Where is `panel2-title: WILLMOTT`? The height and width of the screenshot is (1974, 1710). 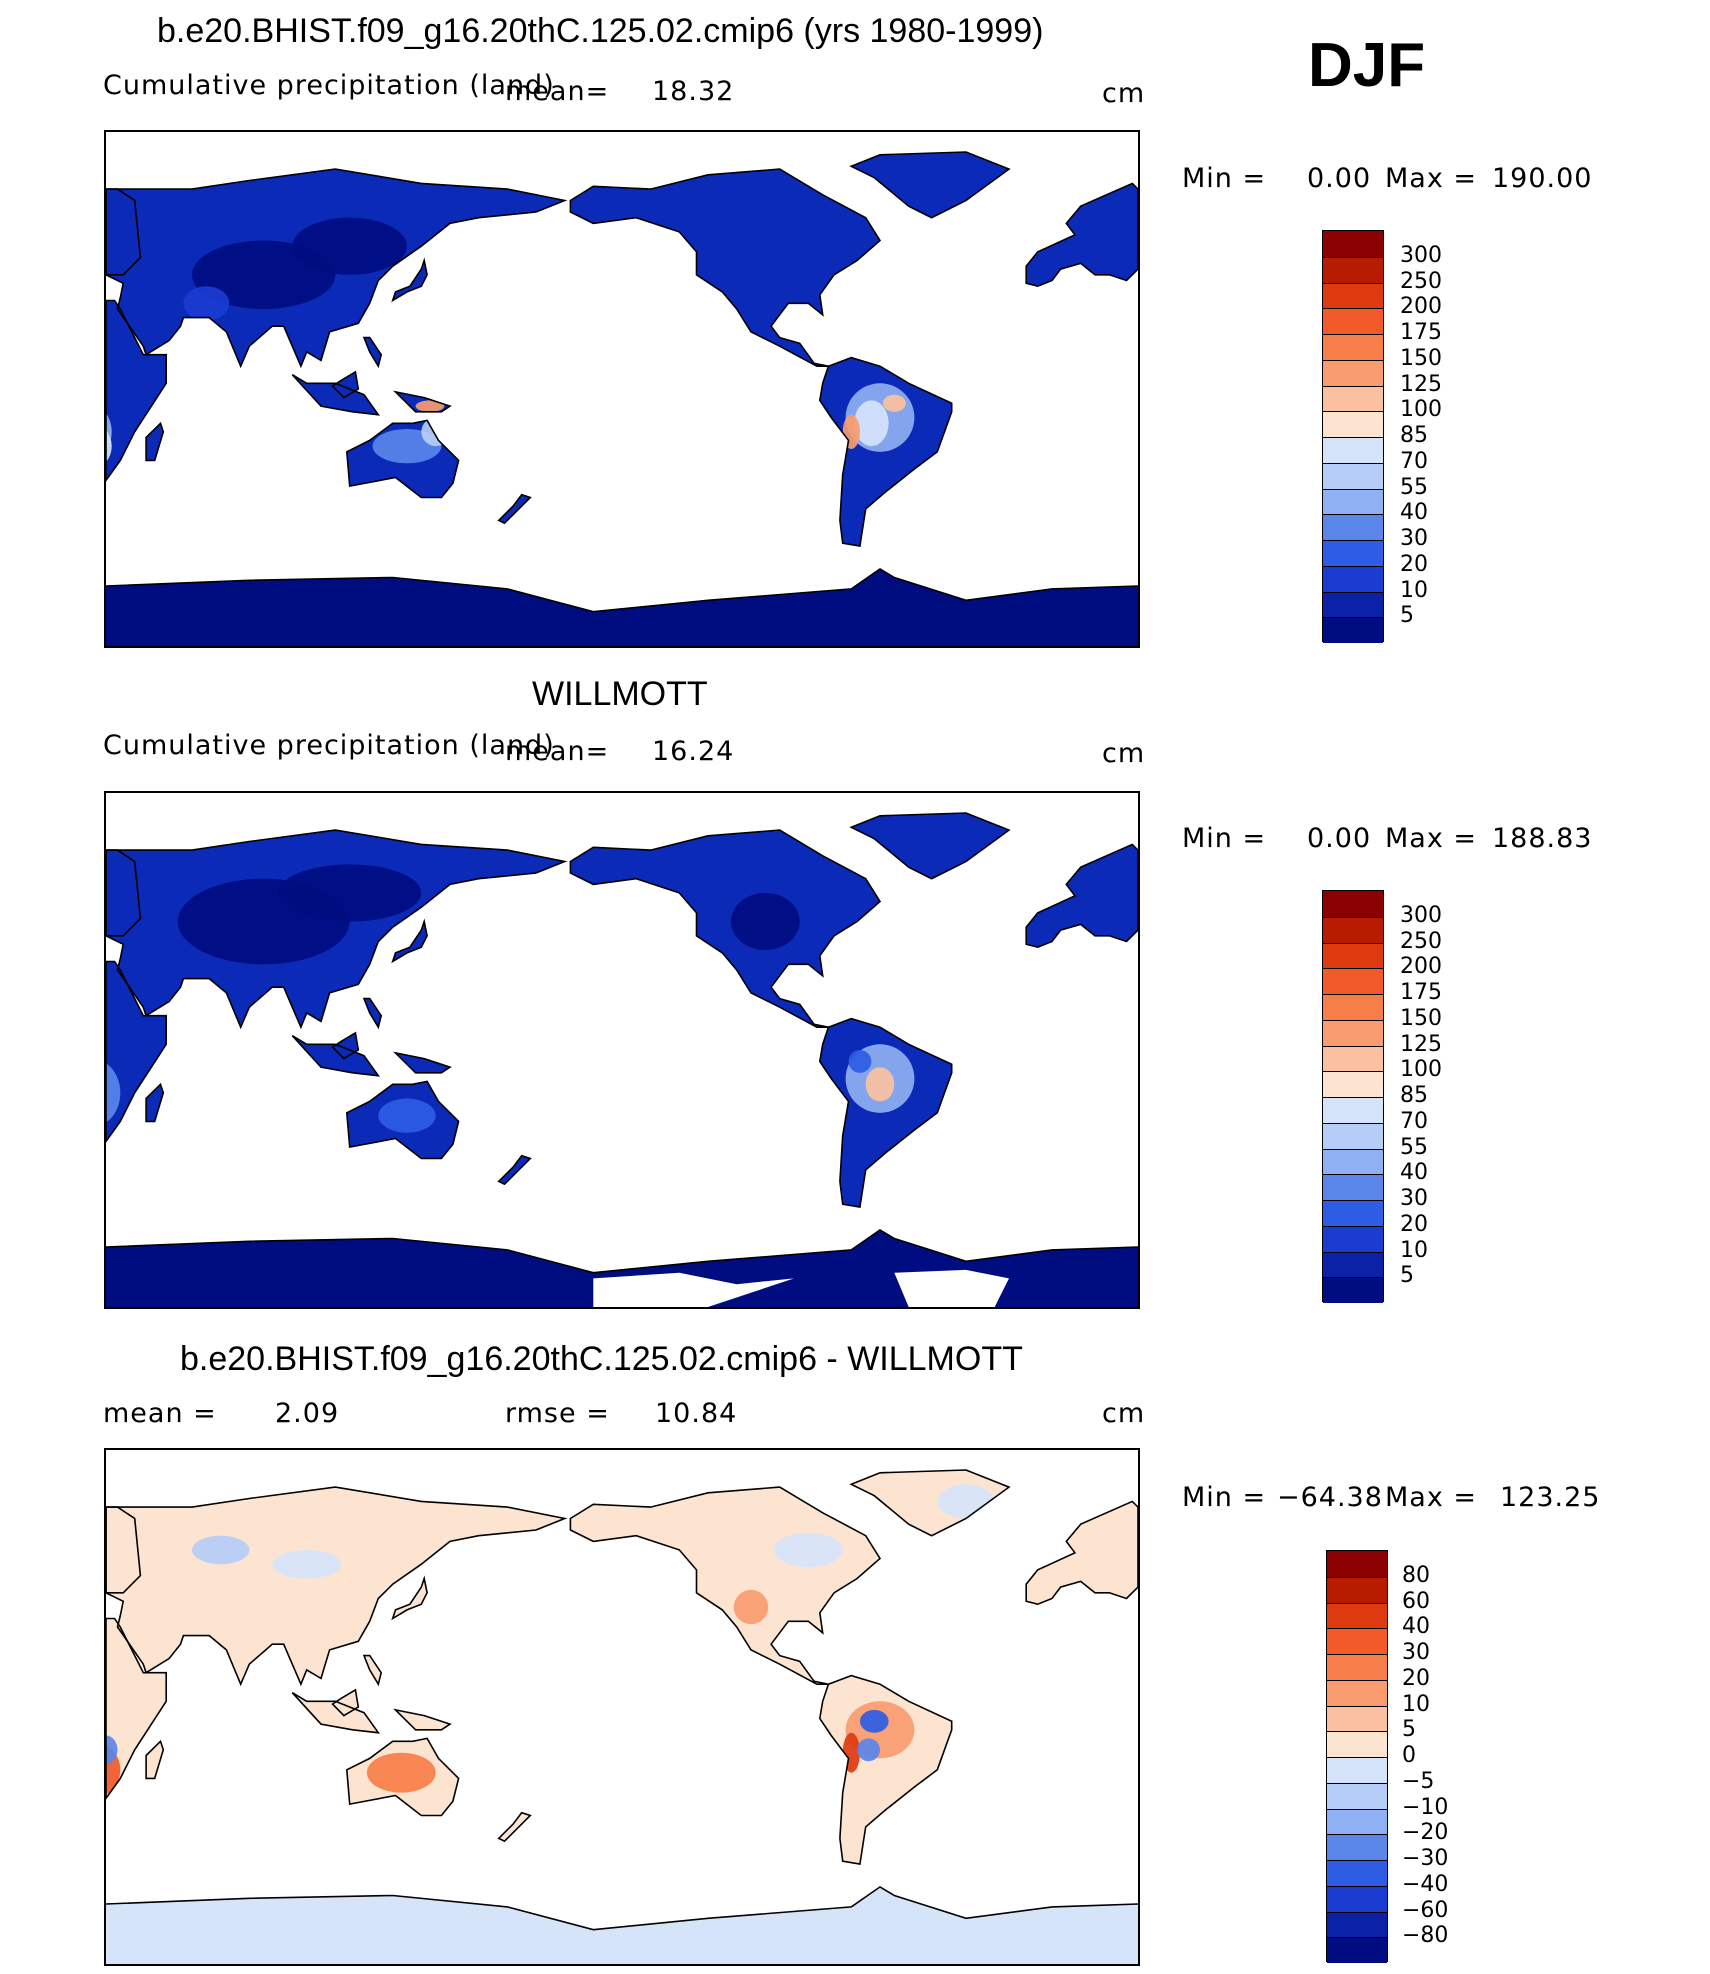 panel2-title: WILLMOTT is located at coordinates (620, 694).